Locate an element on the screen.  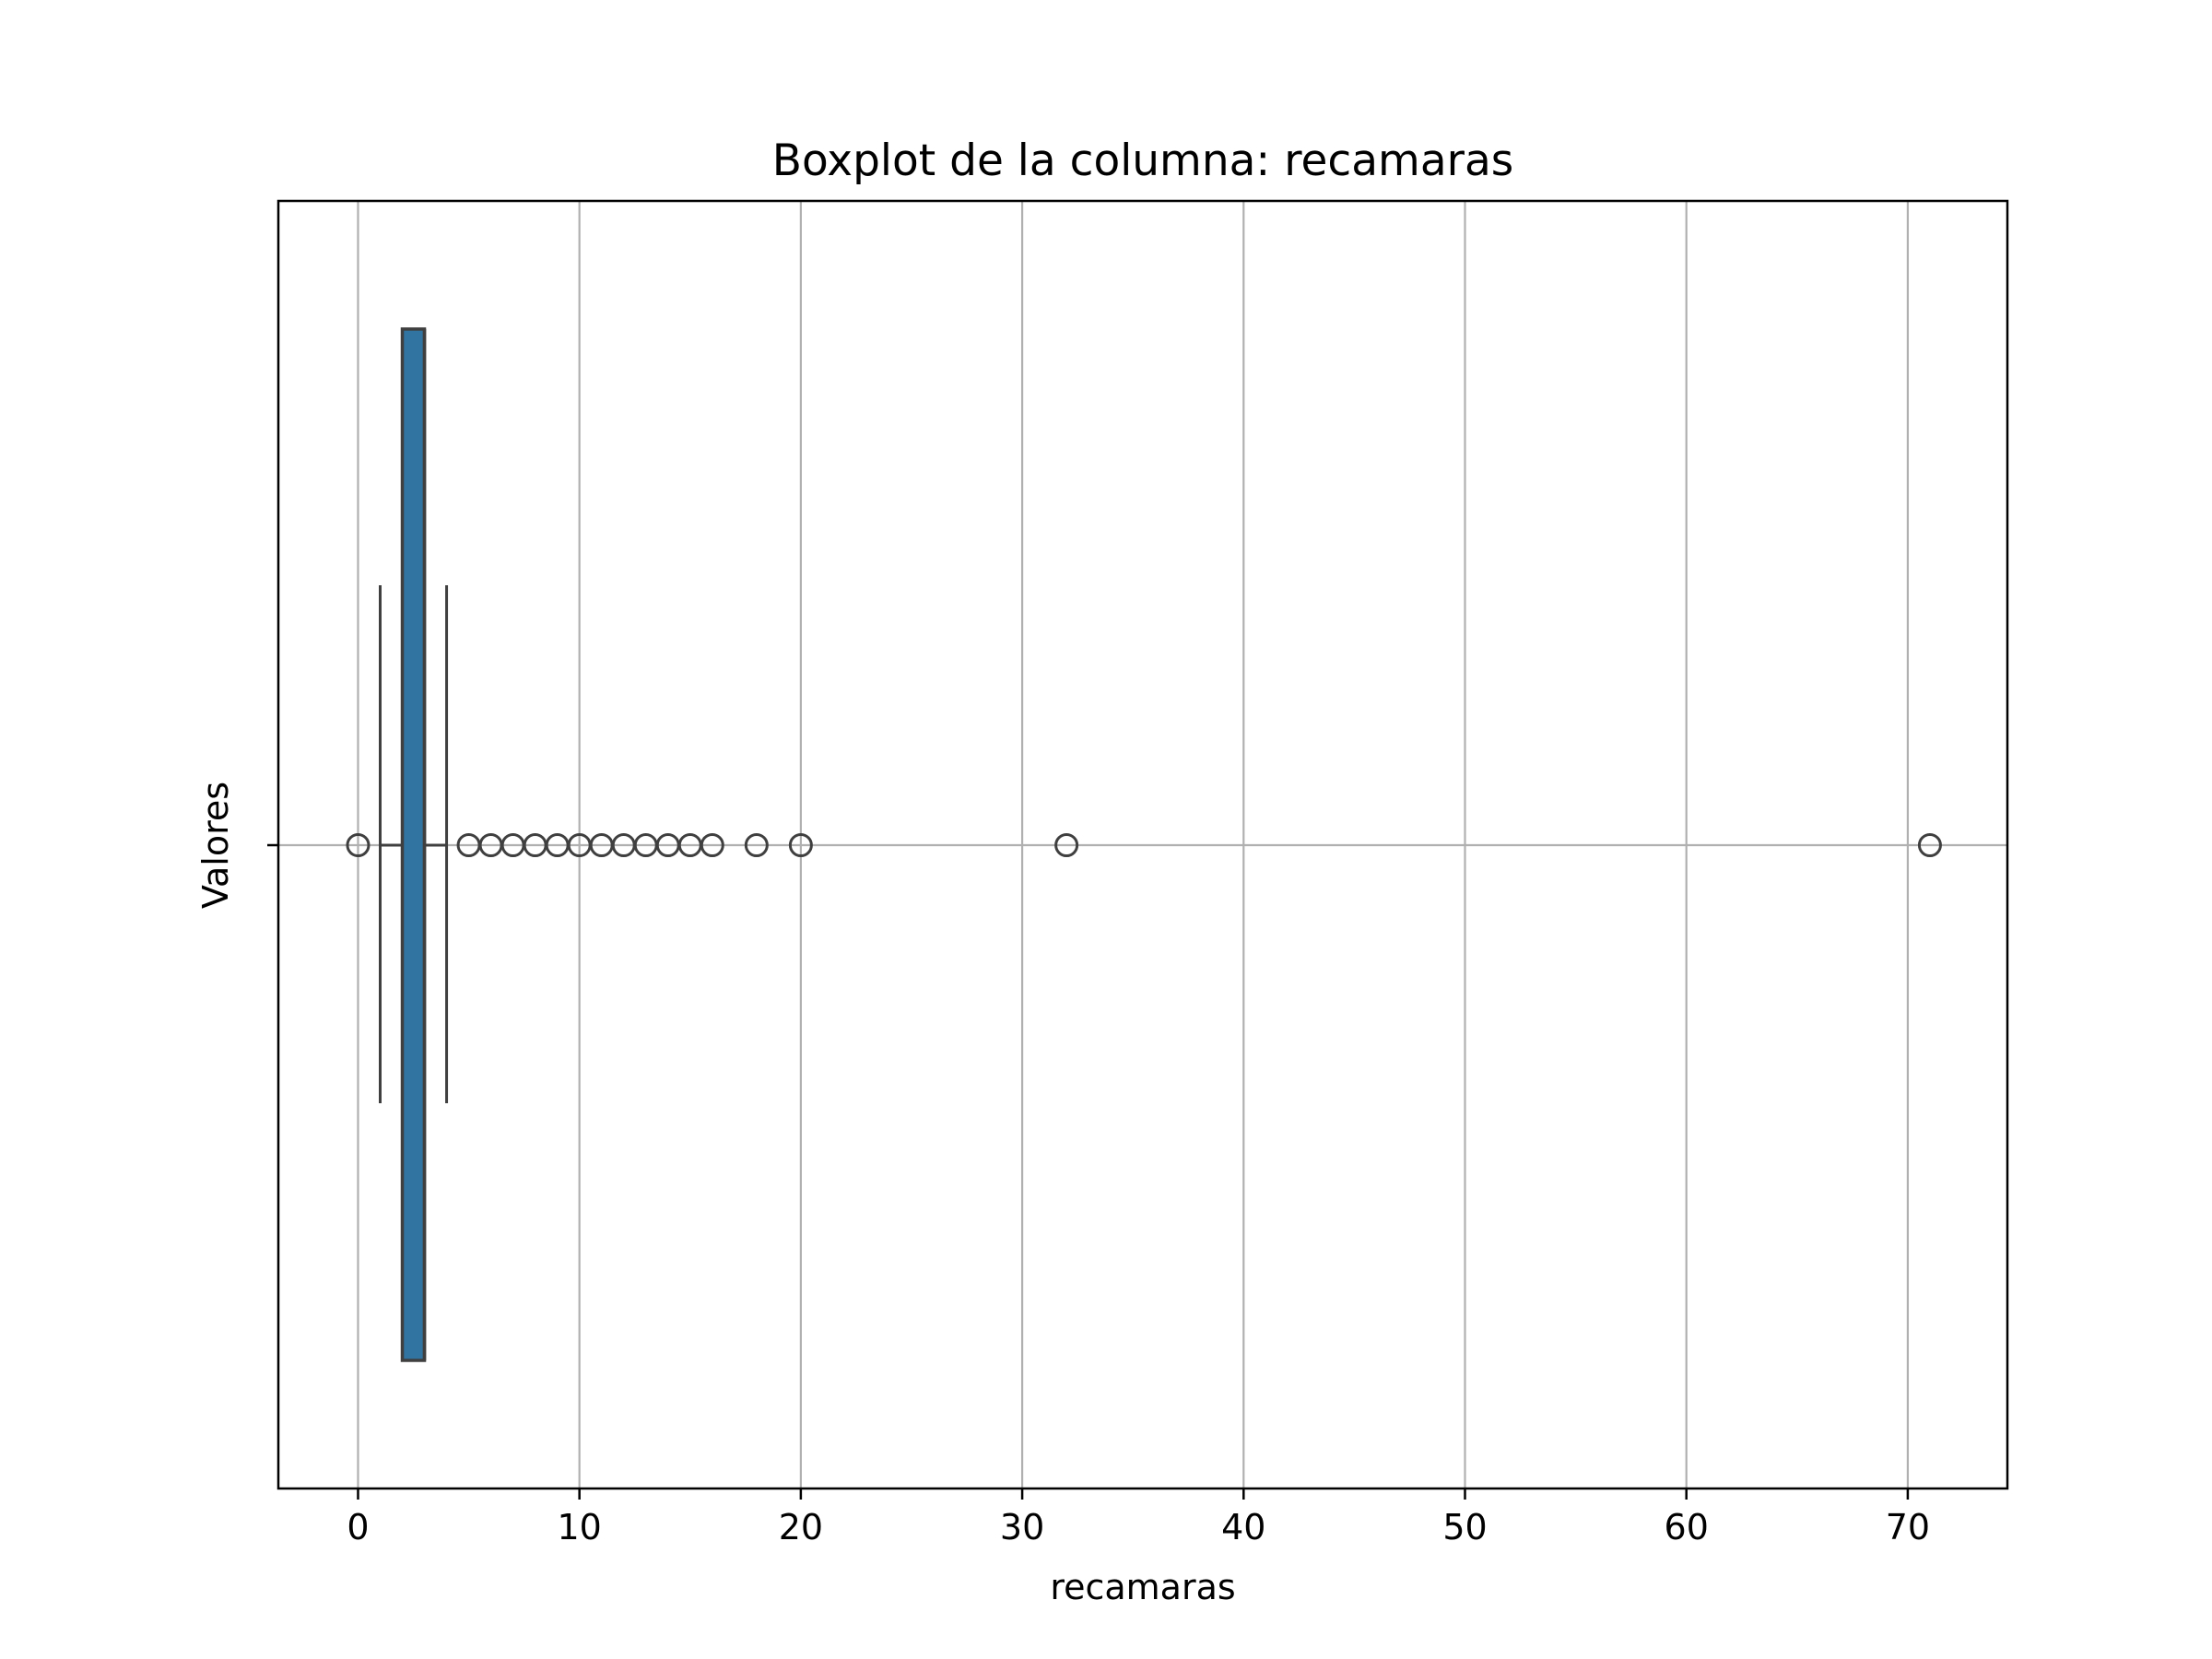
y-axis-label: Valores is located at coordinates (215, 845).